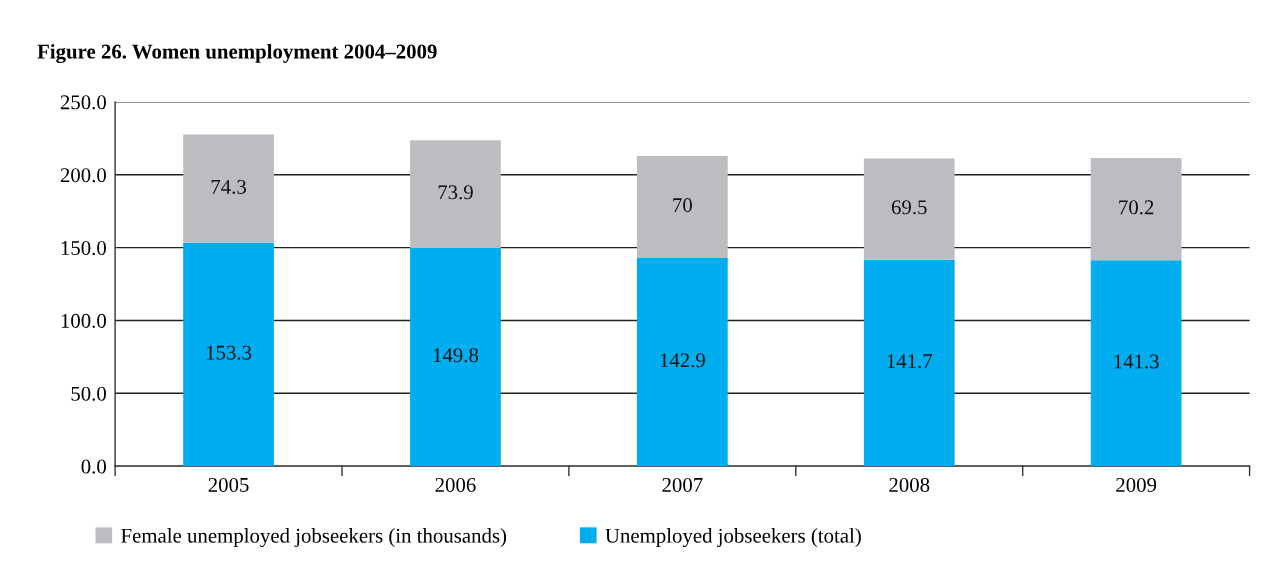 This screenshot has height=563, width=1279. What do you see at coordinates (93, 466) in the screenshot?
I see `y-tick-label: 0.0` at bounding box center [93, 466].